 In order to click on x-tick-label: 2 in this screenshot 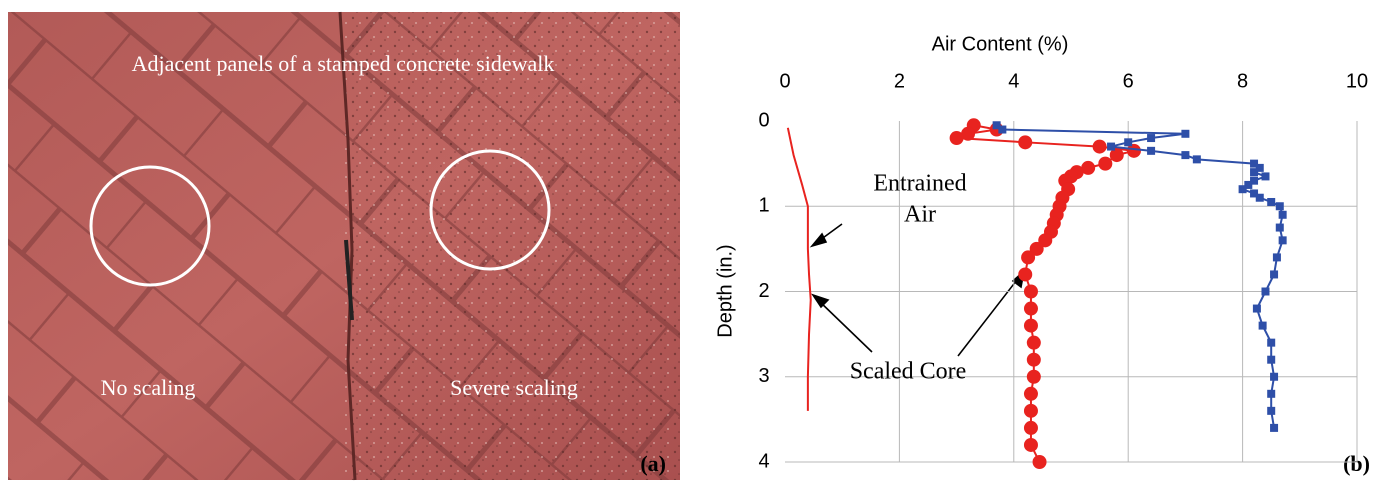, I will do `click(899, 81)`.